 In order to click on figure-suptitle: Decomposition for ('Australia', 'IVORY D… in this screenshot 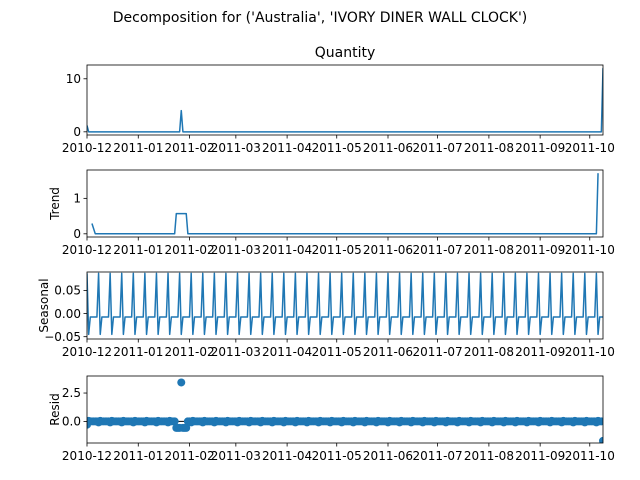, I will do `click(320, 18)`.